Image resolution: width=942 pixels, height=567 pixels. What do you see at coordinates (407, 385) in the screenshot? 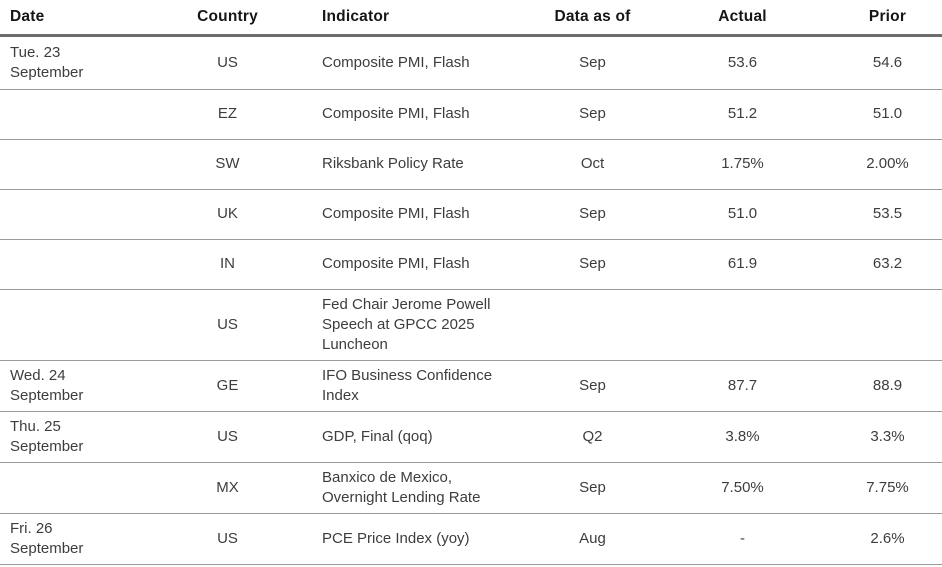
I see `indicator-cell: IFO Business Confidence Index` at bounding box center [407, 385].